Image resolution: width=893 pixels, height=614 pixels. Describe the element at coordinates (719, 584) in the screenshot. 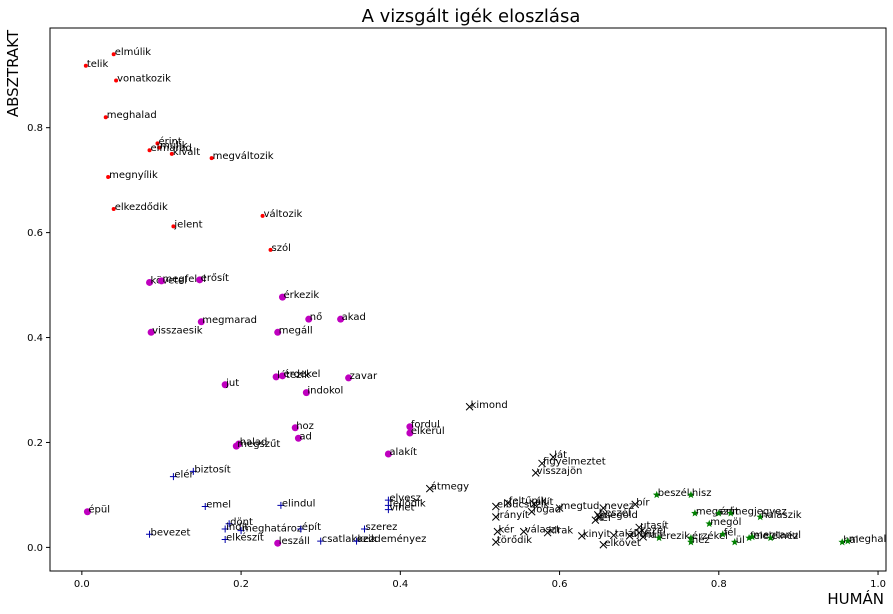

I see `x-tick-label: 0.8` at that location.